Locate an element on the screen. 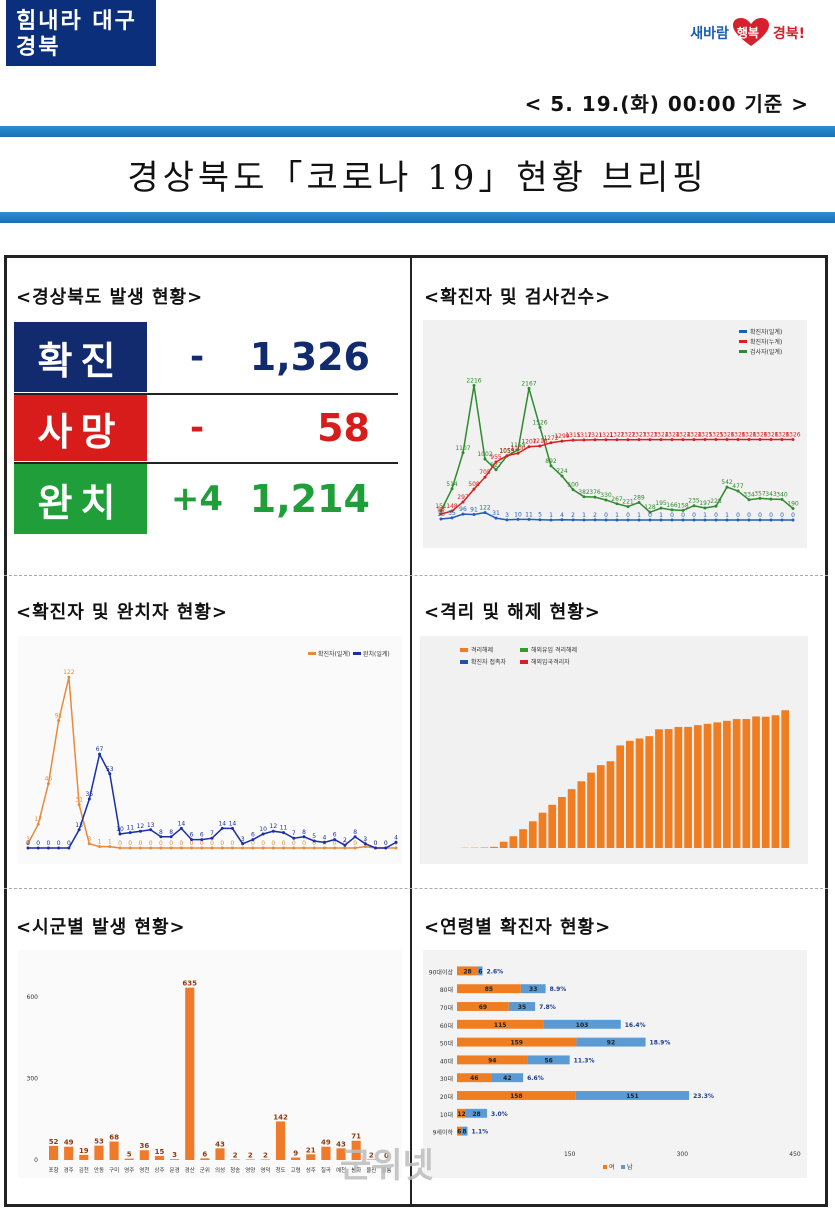 The image size is (835, 1211). chart-age-value-female: 158 is located at coordinates (516, 1096).